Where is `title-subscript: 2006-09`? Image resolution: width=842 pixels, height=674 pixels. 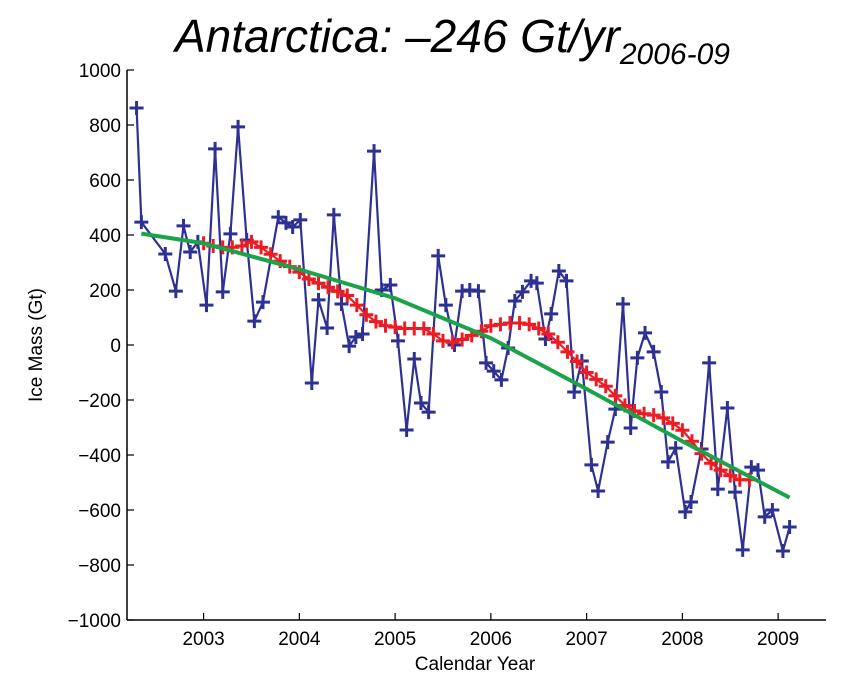
title-subscript: 2006-09 is located at coordinates (674, 54).